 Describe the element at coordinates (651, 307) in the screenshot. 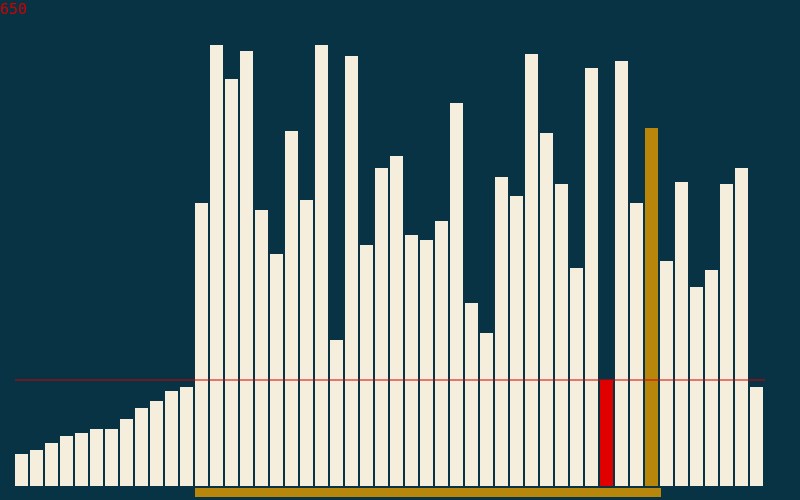

I see `bar-pivot` at that location.